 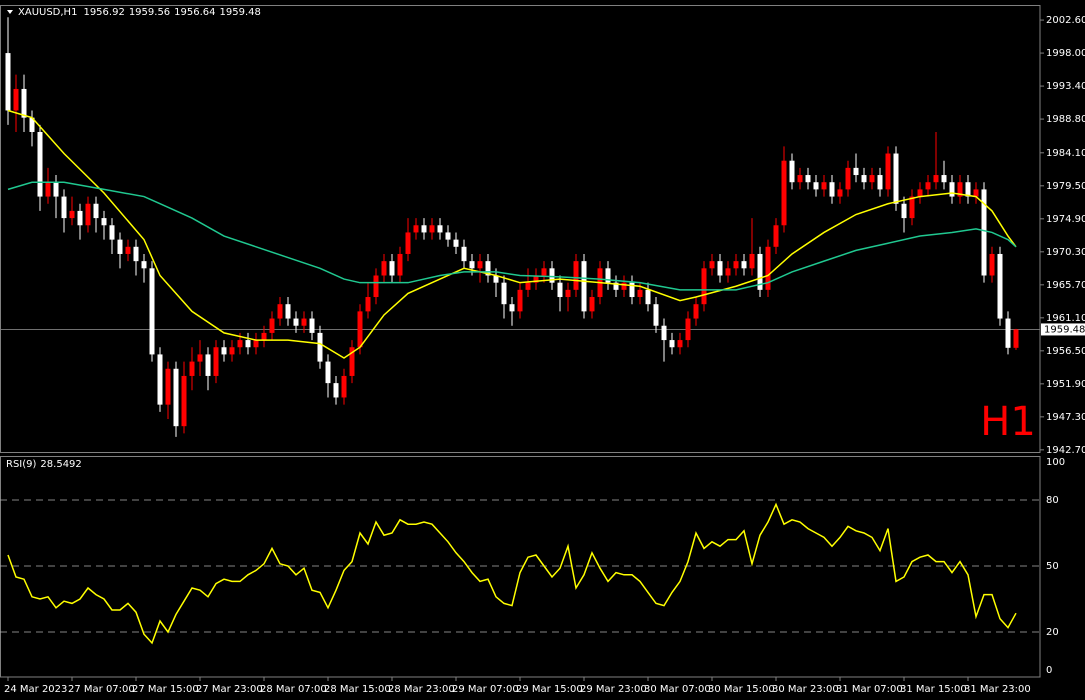 I want to click on x-tick-label: 28 Mar 07:00, so click(x=293, y=689).